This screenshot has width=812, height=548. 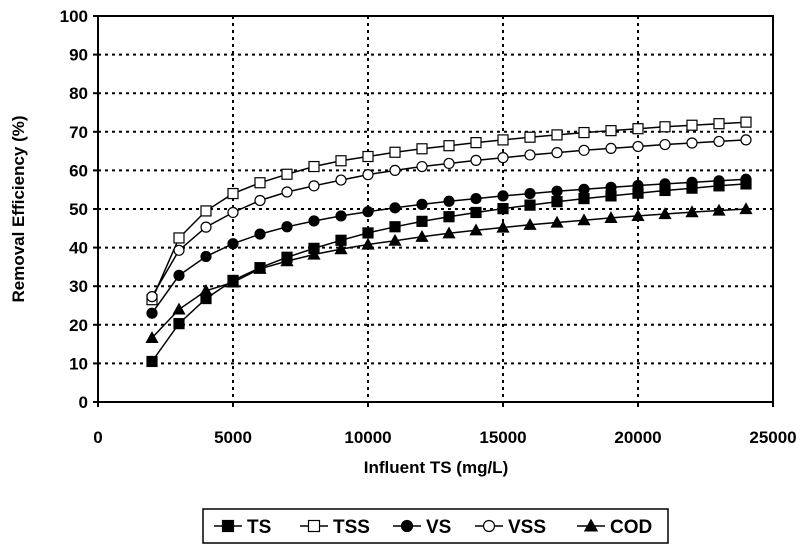 What do you see at coordinates (489, 526) in the screenshot?
I see `legend-marker-vss` at bounding box center [489, 526].